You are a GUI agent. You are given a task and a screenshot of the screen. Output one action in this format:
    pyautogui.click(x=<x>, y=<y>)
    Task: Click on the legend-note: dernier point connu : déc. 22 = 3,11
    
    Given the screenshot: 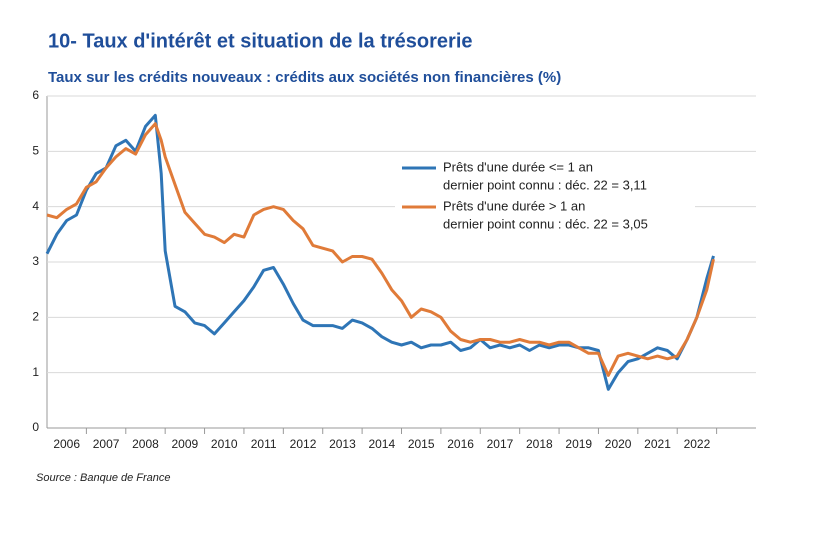 What is the action you would take?
    pyautogui.click(x=545, y=184)
    